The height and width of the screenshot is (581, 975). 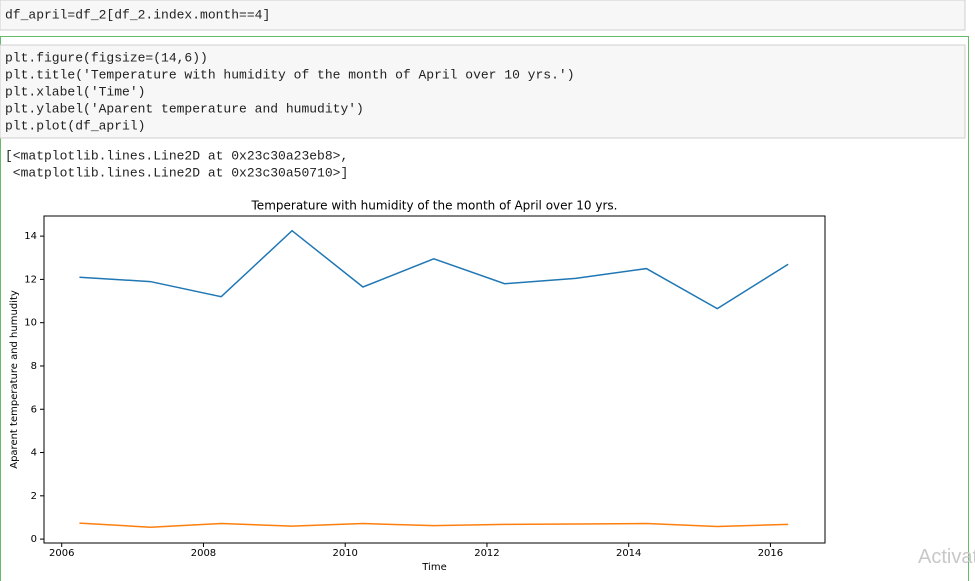 What do you see at coordinates (106, 57) in the screenshot?
I see `code-line: plt.figure(figsize=(14,6))` at bounding box center [106, 57].